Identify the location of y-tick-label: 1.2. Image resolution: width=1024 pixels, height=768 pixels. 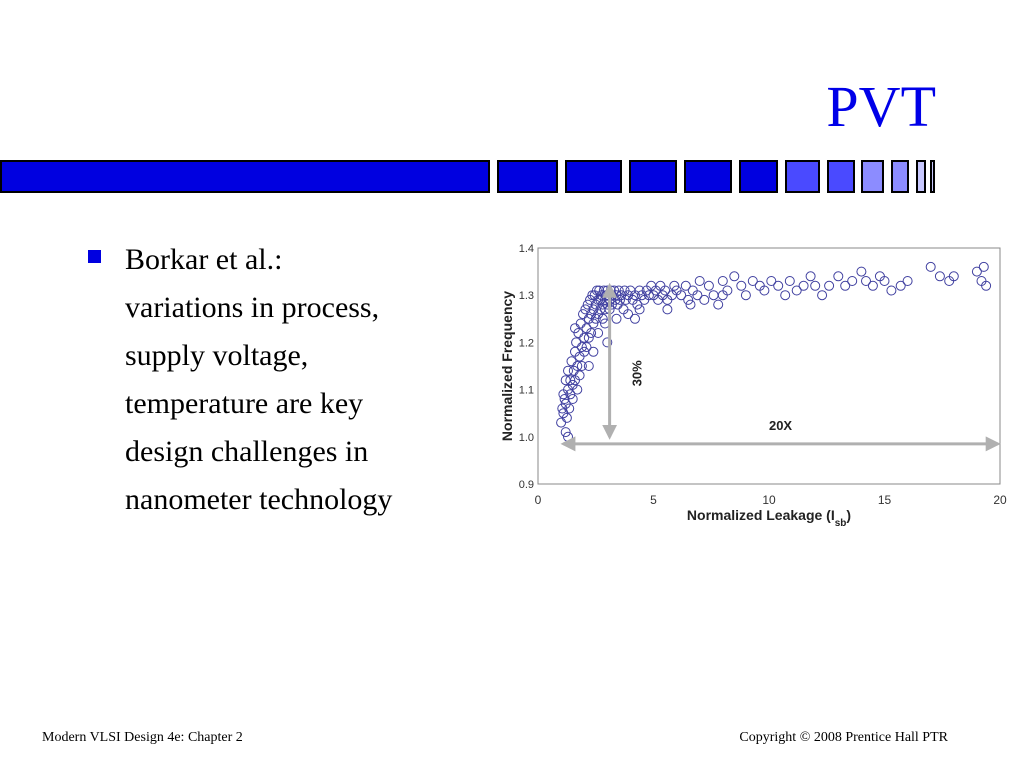
(526, 343).